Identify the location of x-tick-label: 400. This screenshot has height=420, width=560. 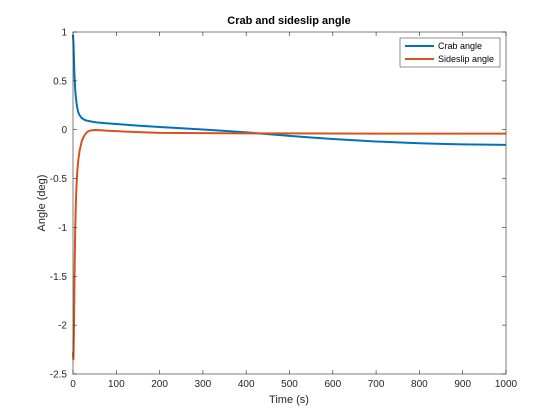
(246, 384).